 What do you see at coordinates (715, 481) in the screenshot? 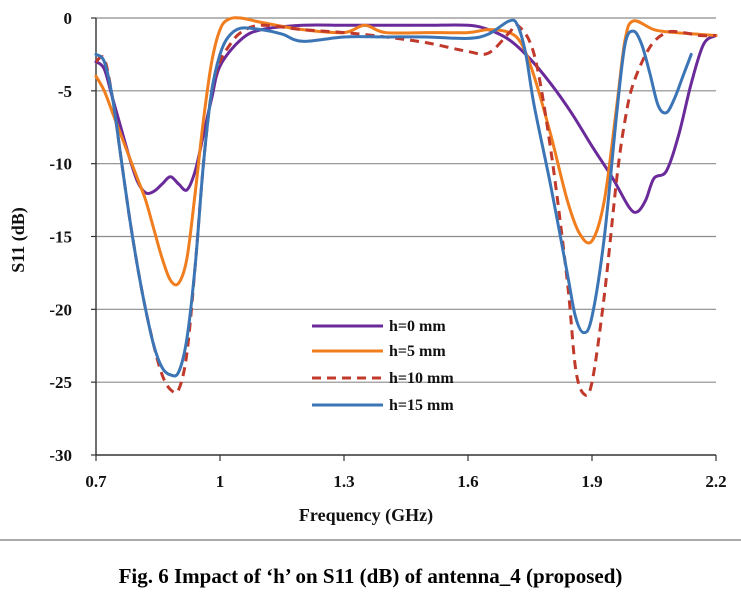
I see `x-tick-label: 2.2` at bounding box center [715, 481].